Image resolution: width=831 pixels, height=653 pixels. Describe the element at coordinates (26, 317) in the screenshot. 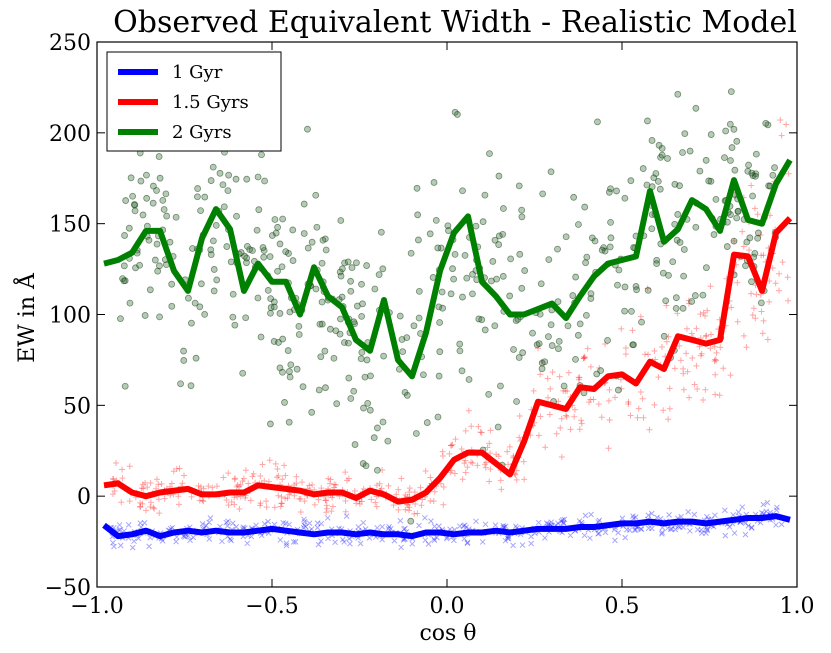

I see `y-axis-label: EW in Å` at that location.